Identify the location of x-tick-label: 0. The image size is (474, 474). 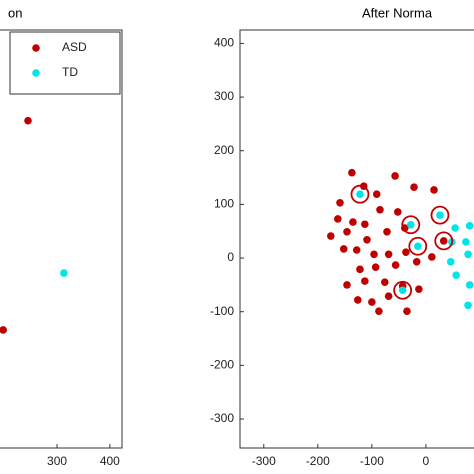
(426, 461).